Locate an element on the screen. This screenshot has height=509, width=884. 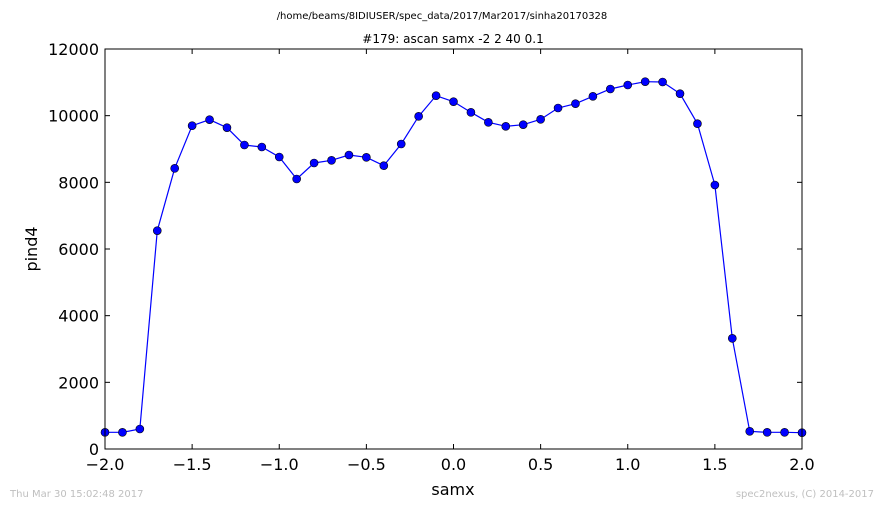
x-tick-label: 0.5 is located at coordinates (540, 464).